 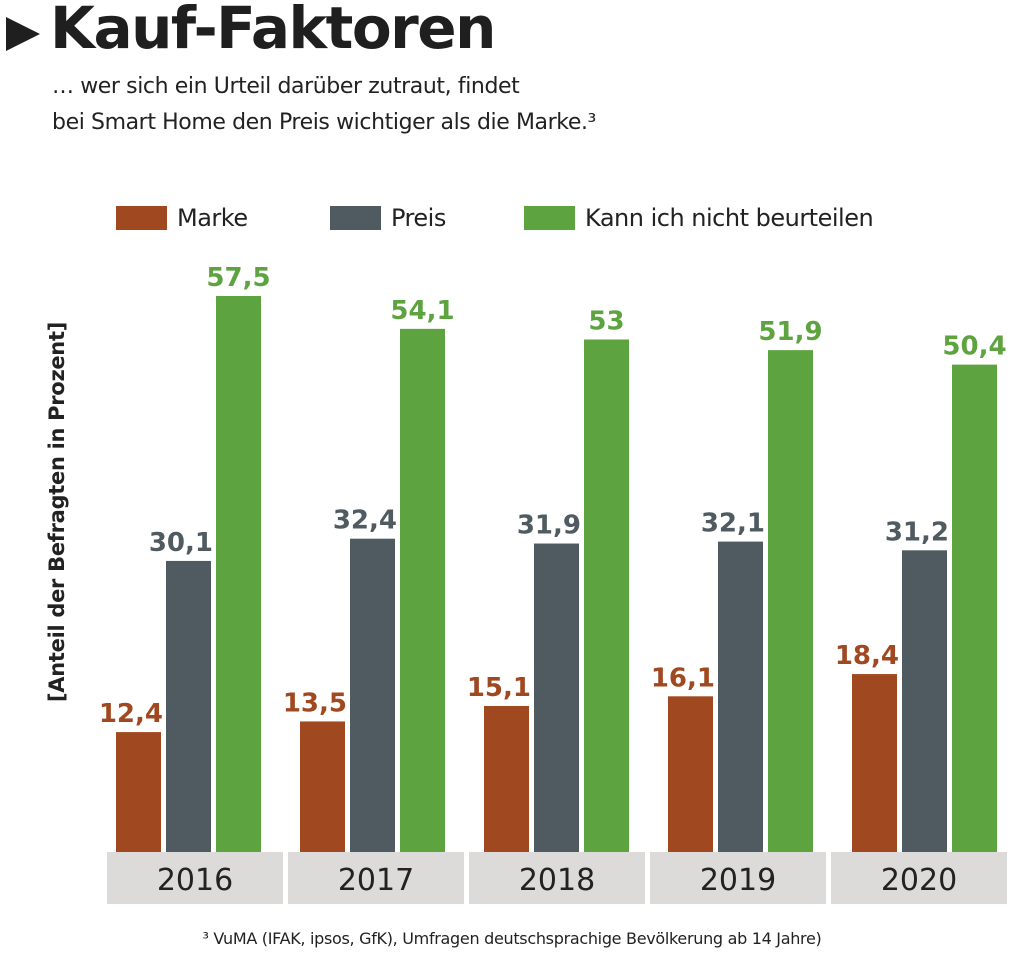 I want to click on bar-value-label-2016-kann-ich-nicht-beurteilen: 57,5, so click(x=238, y=278).